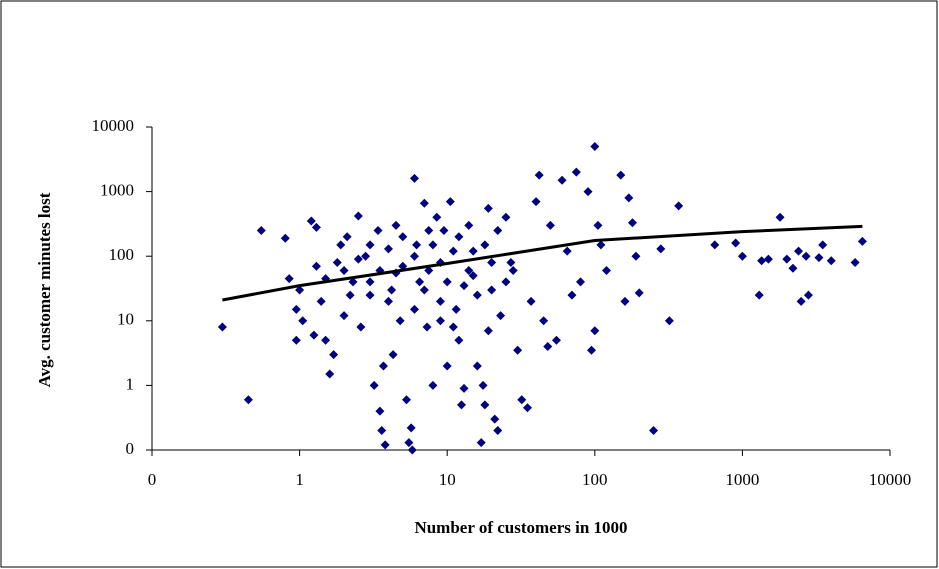  Describe the element at coordinates (44, 289) in the screenshot. I see `y-axis-title: Avg. customer minutes lost` at that location.